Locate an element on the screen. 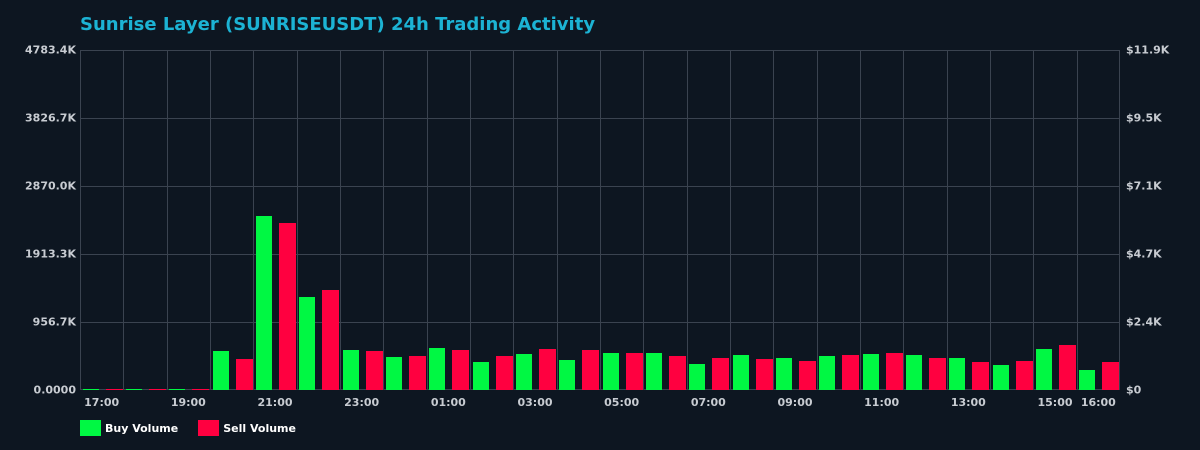 This screenshot has width=1200, height=450. y-tick-left: 4783.4K is located at coordinates (50, 50).